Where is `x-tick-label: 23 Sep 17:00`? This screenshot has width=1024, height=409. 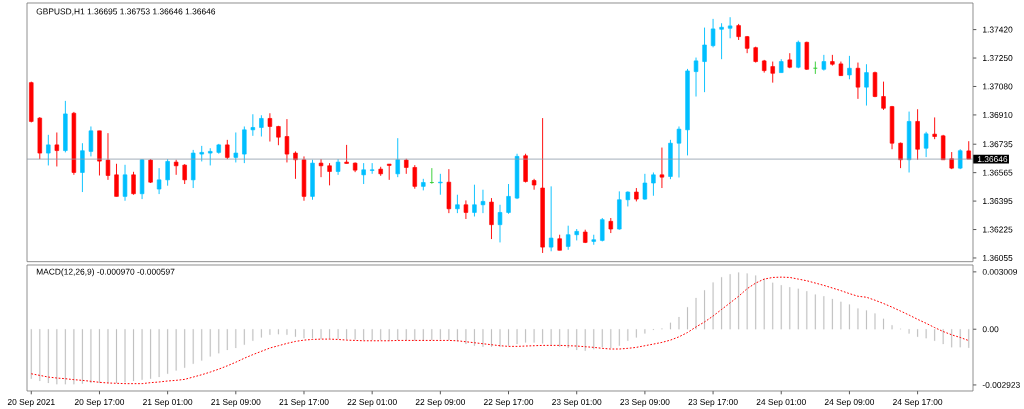
x-tick-label: 23 Sep 17:00 is located at coordinates (713, 403).